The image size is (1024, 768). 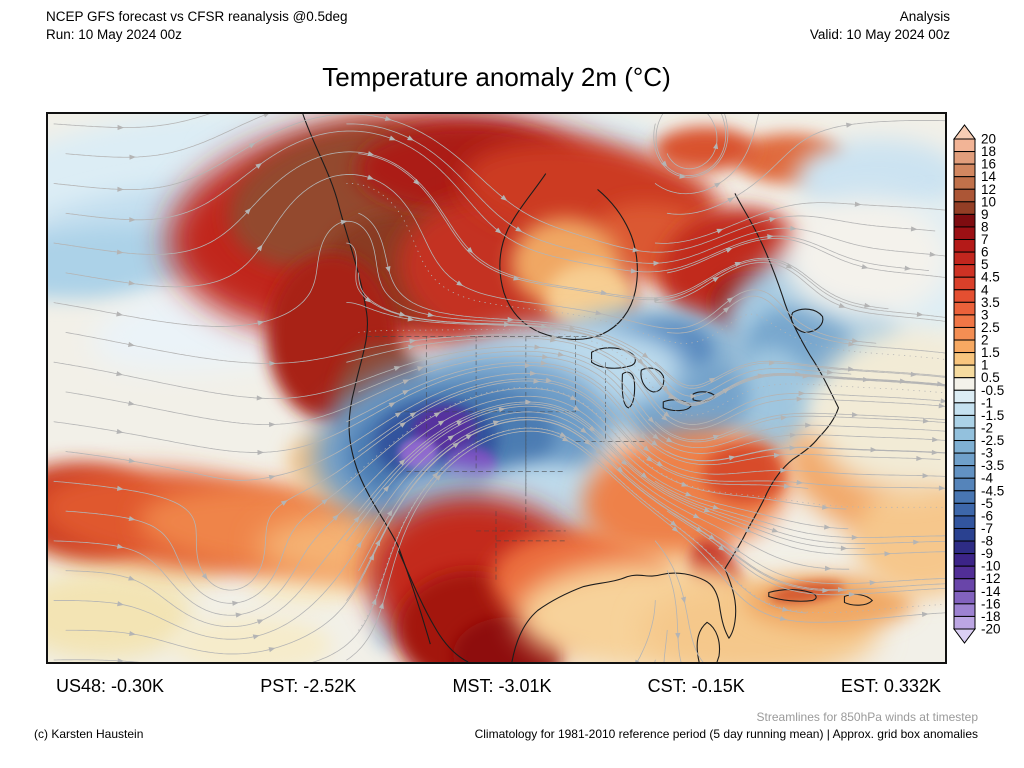 What do you see at coordinates (985, 365) in the screenshot?
I see `svg-text: 1` at bounding box center [985, 365].